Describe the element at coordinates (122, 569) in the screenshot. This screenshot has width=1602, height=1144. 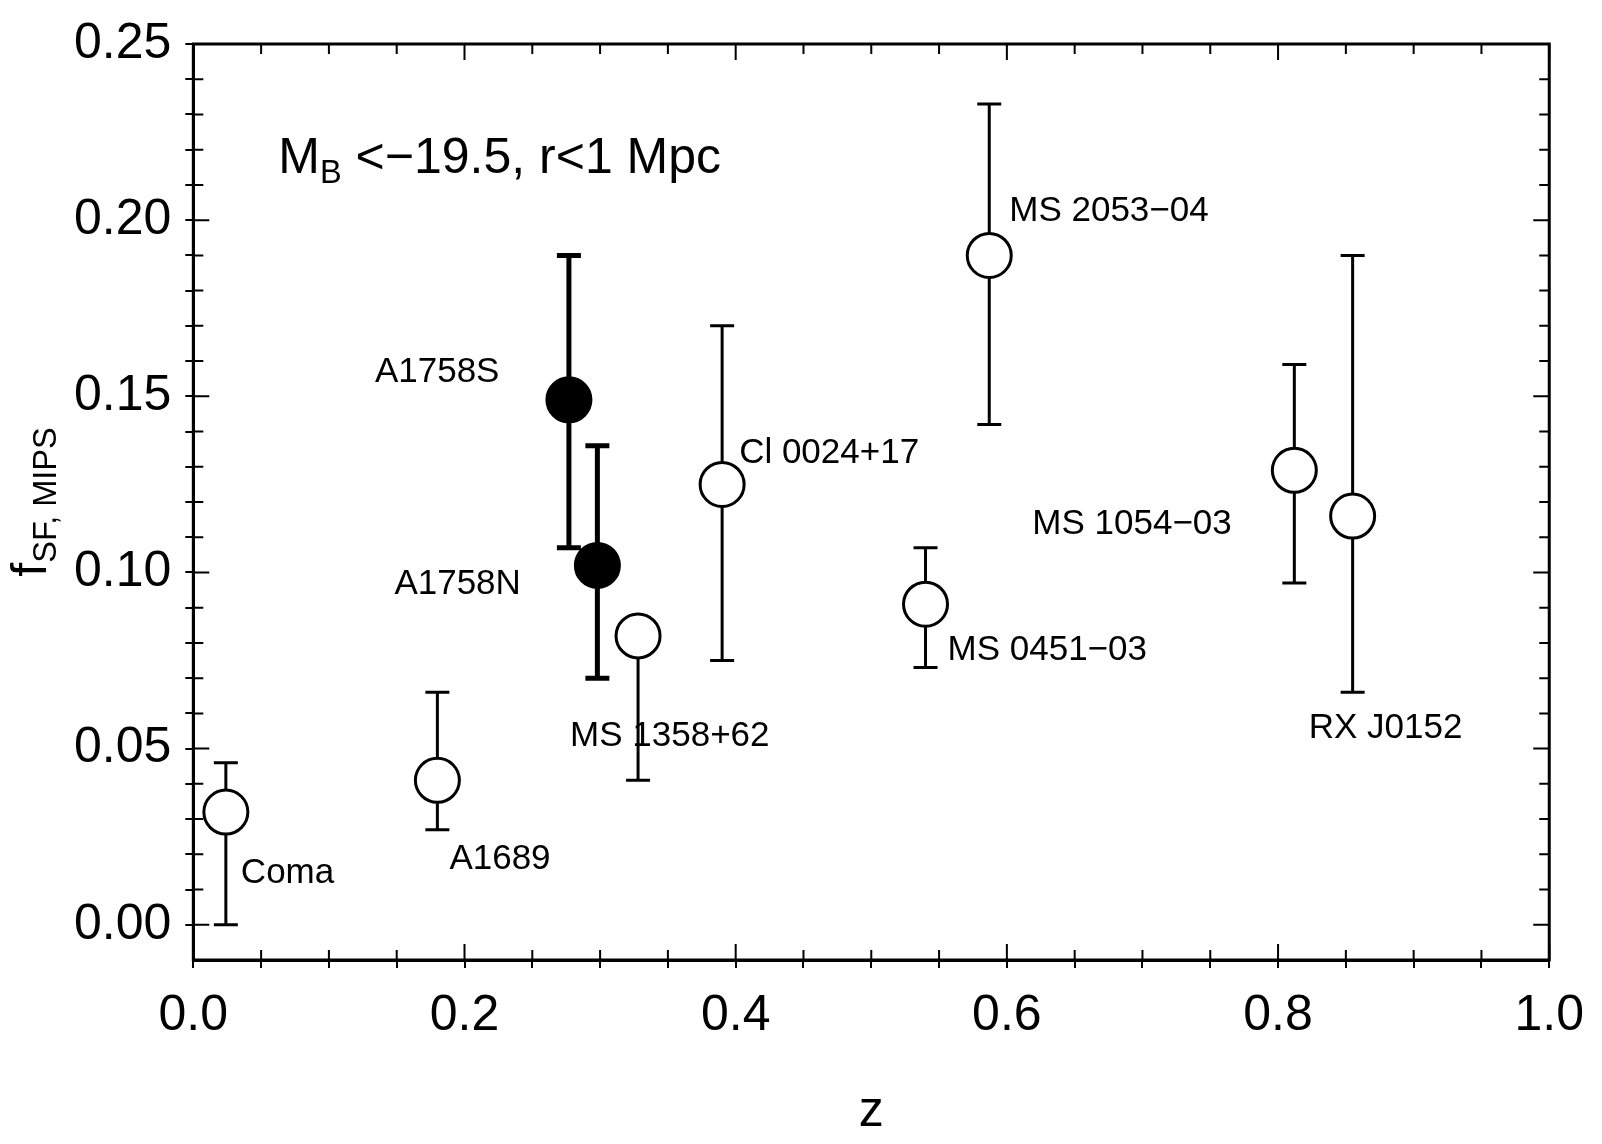
I see `y-tick-label: 0.10` at that location.